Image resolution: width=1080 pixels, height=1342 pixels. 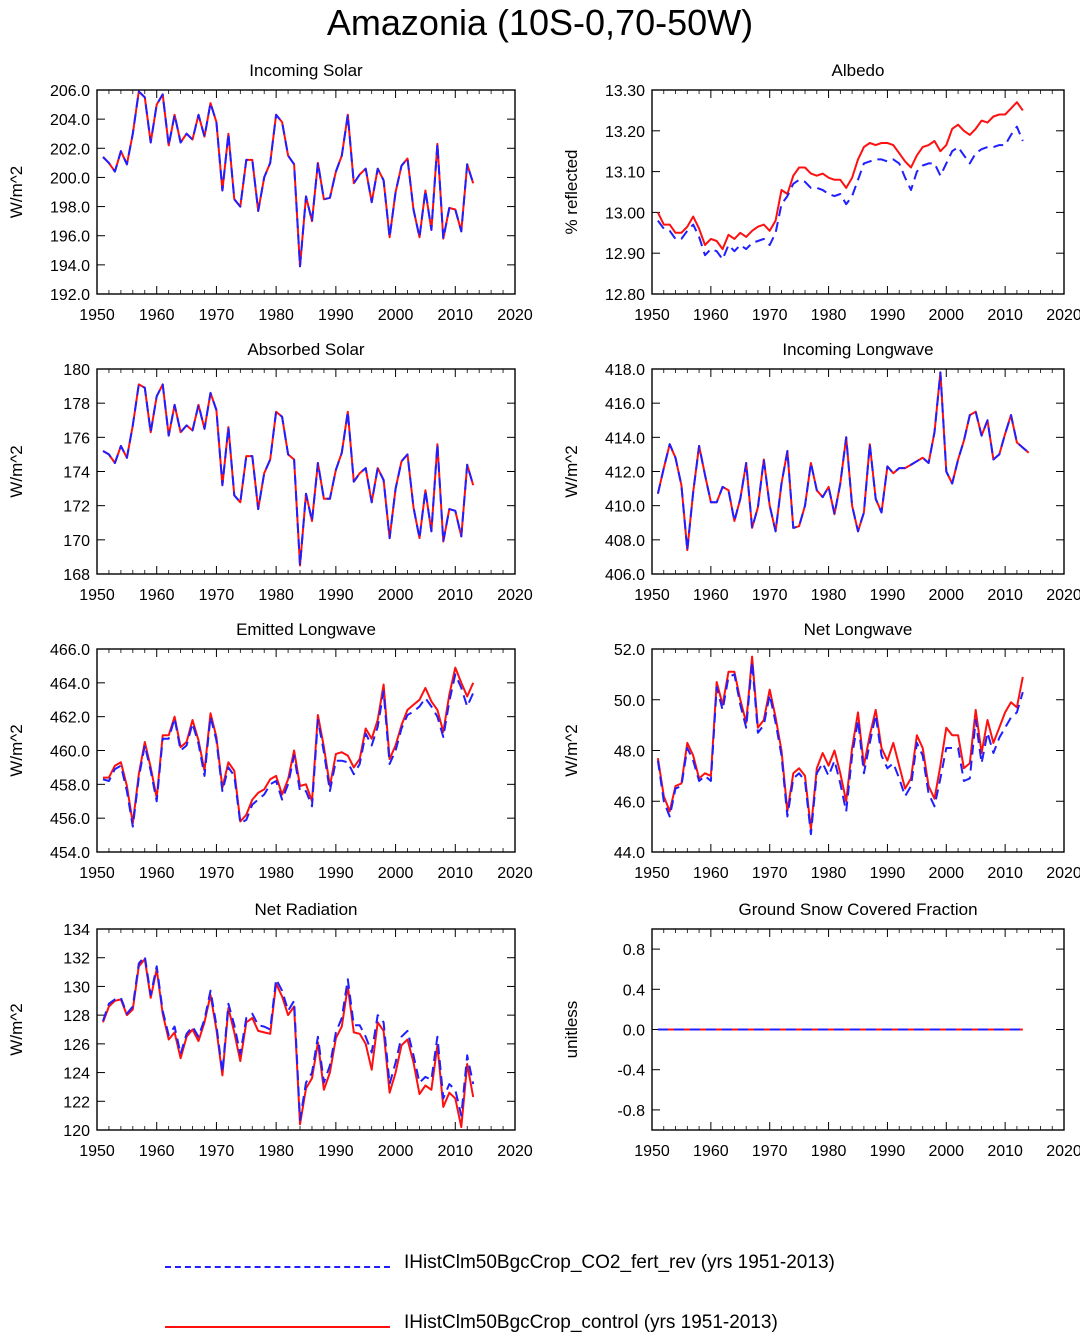 I want to click on y-tick-label: 408.0, so click(x=625, y=541).